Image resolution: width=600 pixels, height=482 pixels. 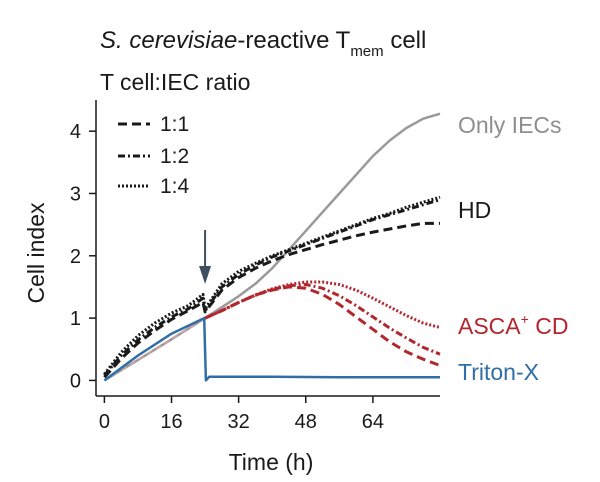 I want to click on legend-label-1-1: 1:1, so click(x=174, y=124).